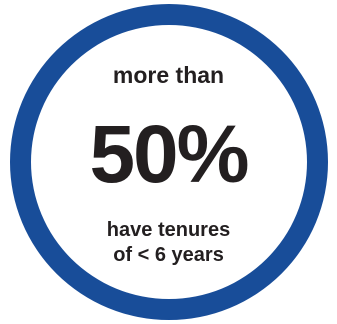  Describe the element at coordinates (169, 154) in the screenshot. I see `stat-value: 50%` at that location.